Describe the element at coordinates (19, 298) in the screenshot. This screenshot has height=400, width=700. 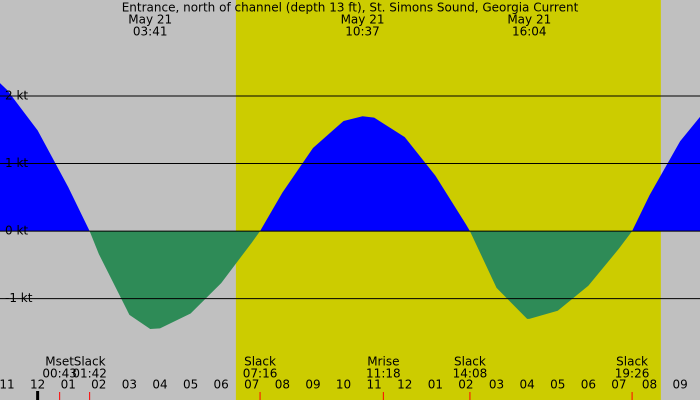
I see `y-tick-label: -1 kt` at that location.